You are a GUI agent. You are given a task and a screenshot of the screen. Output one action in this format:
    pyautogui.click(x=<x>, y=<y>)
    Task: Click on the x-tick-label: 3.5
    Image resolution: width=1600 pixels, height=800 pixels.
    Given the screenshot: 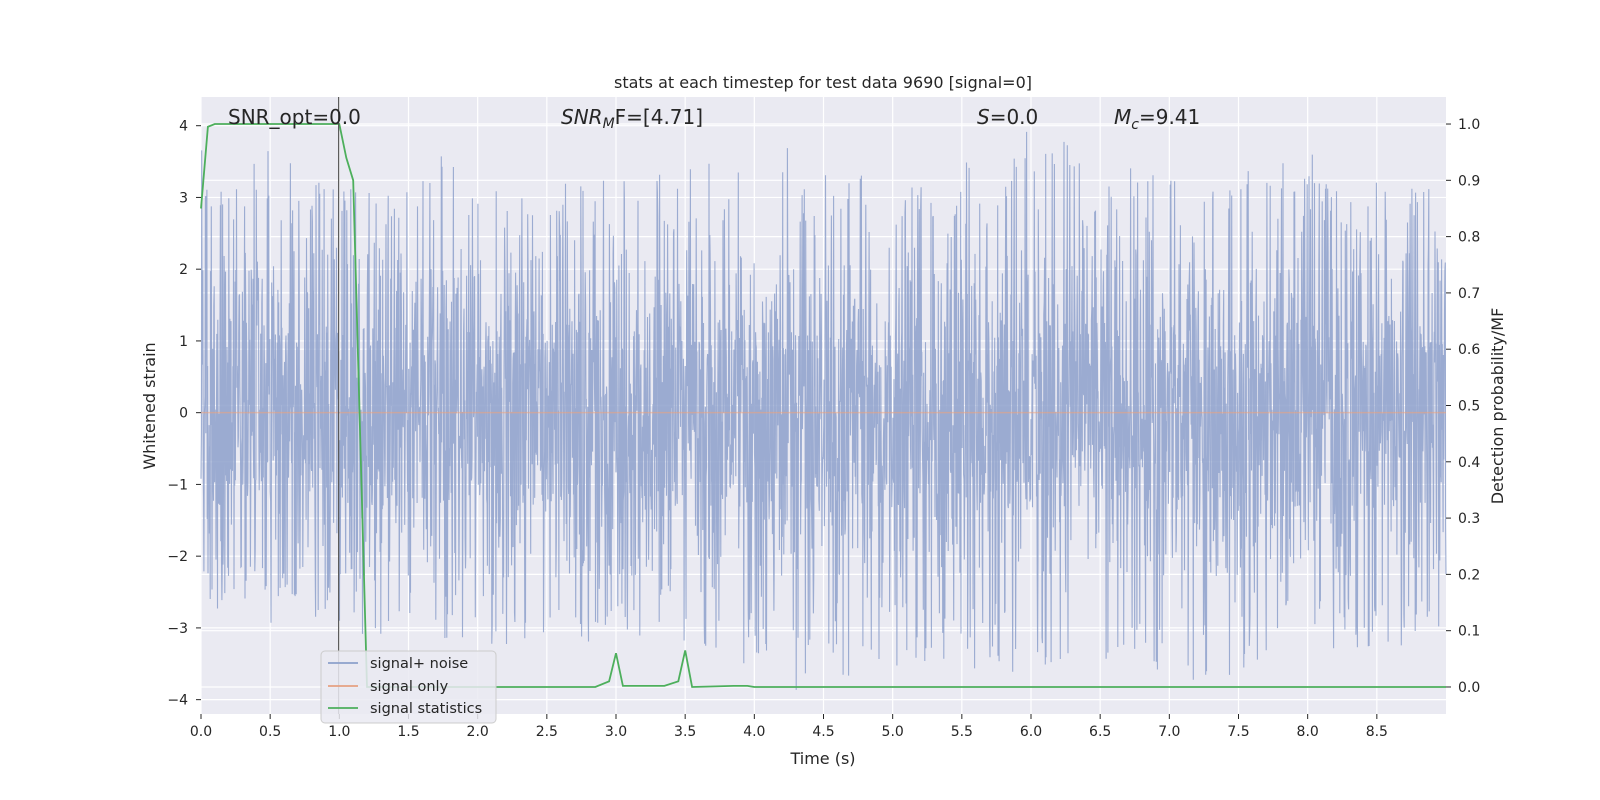 What is the action you would take?
    pyautogui.click(x=685, y=732)
    